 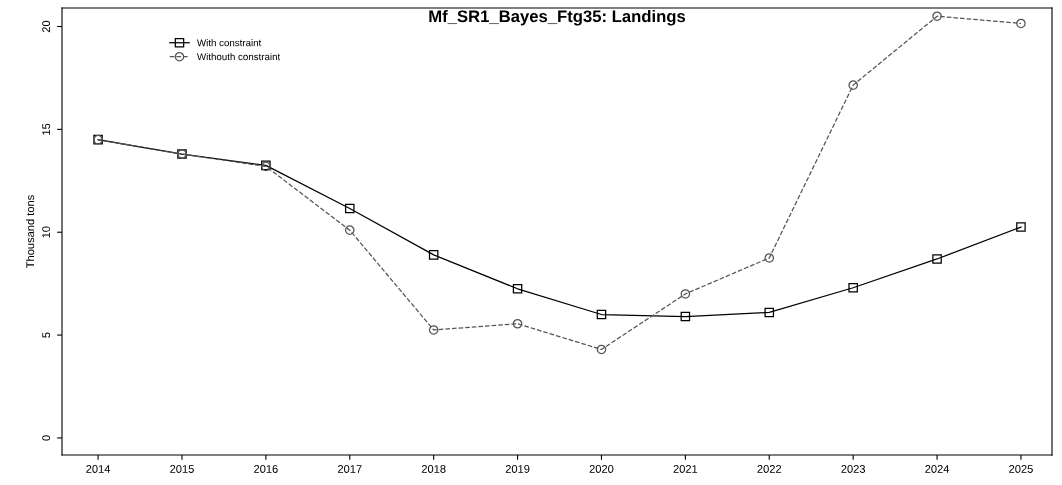 What do you see at coordinates (1021, 469) in the screenshot?
I see `x-tick-label: 2025` at bounding box center [1021, 469].